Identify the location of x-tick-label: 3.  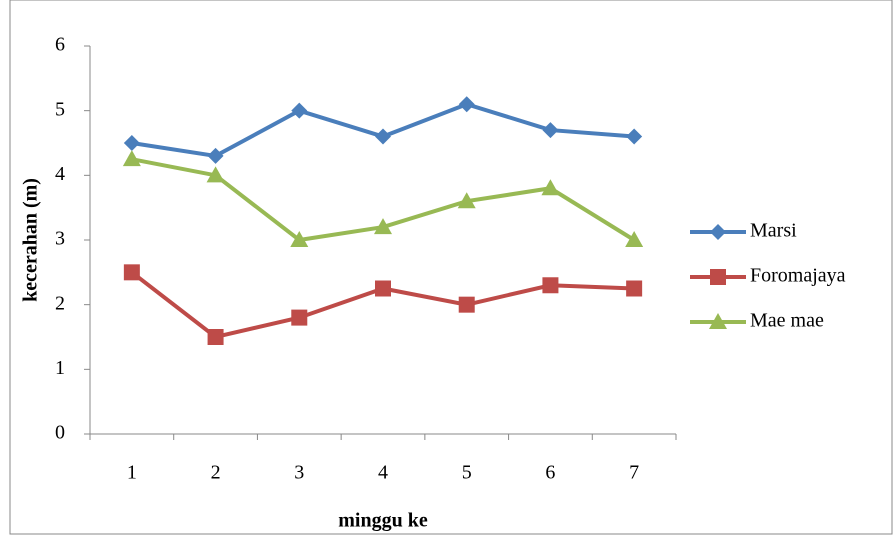
(299, 473).